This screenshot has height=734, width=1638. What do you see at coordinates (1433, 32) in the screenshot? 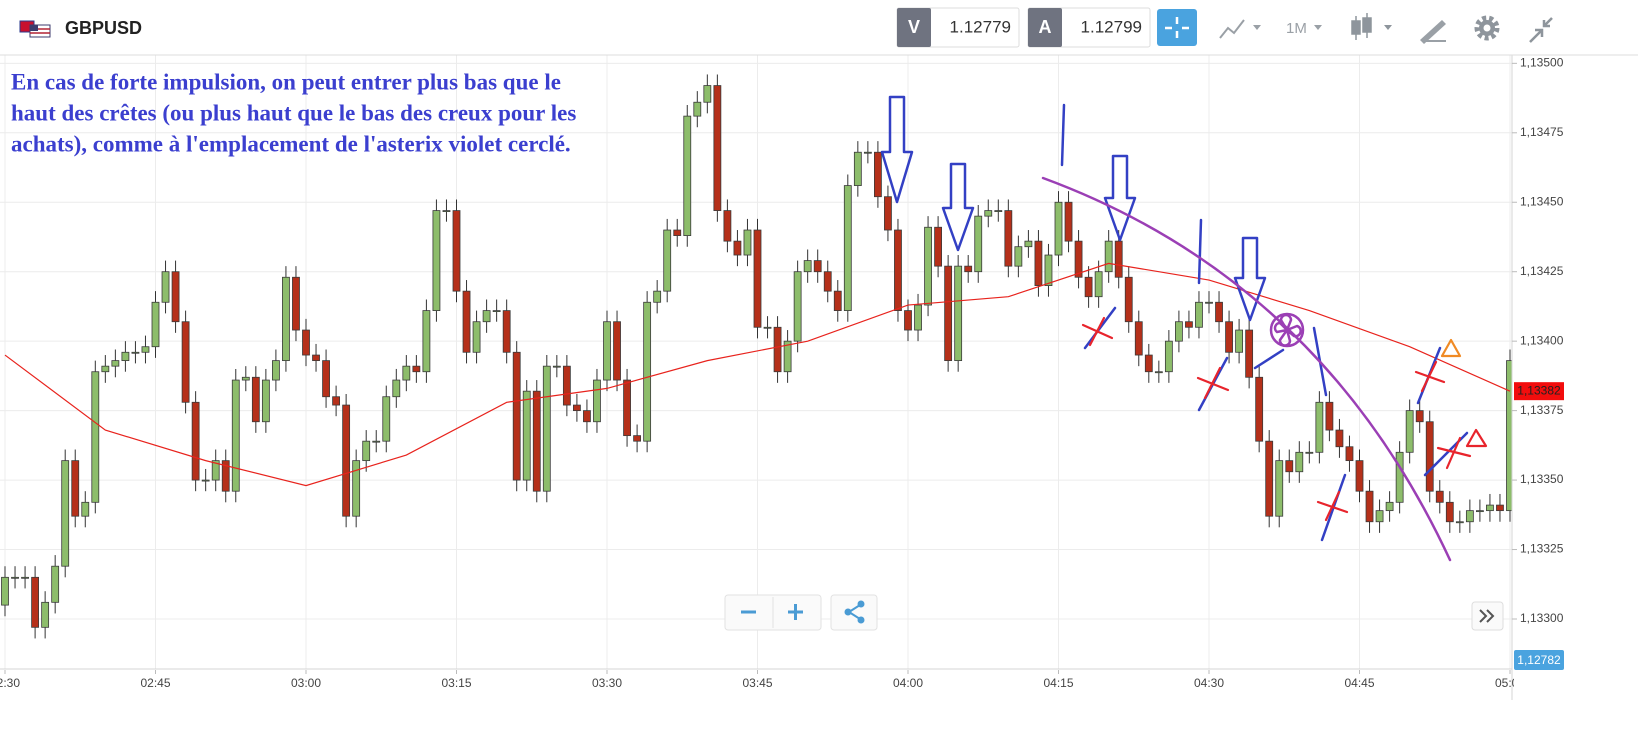
I see `drawing-tool-button` at bounding box center [1433, 32].